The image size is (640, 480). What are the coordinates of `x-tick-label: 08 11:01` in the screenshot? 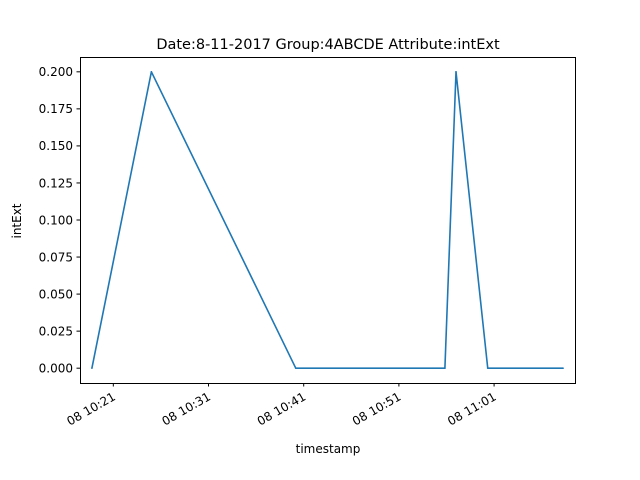 It's located at (471, 408).